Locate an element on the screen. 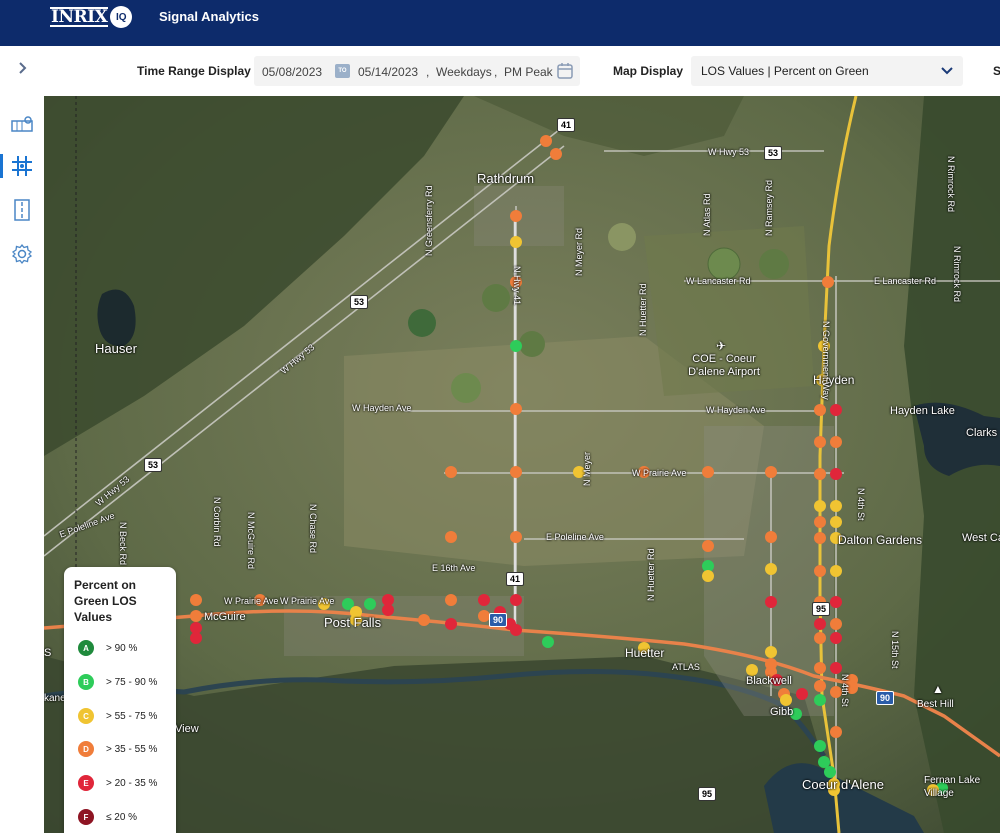  road-icon is located at coordinates (22, 210).